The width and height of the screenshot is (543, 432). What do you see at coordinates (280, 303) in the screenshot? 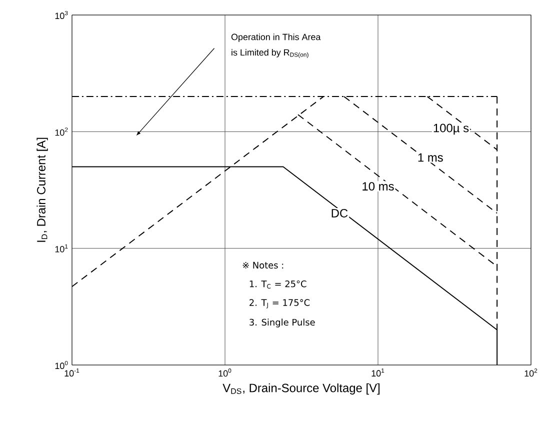
I see `annotation: 2. T$_{J}$ = 175°C` at bounding box center [280, 303].